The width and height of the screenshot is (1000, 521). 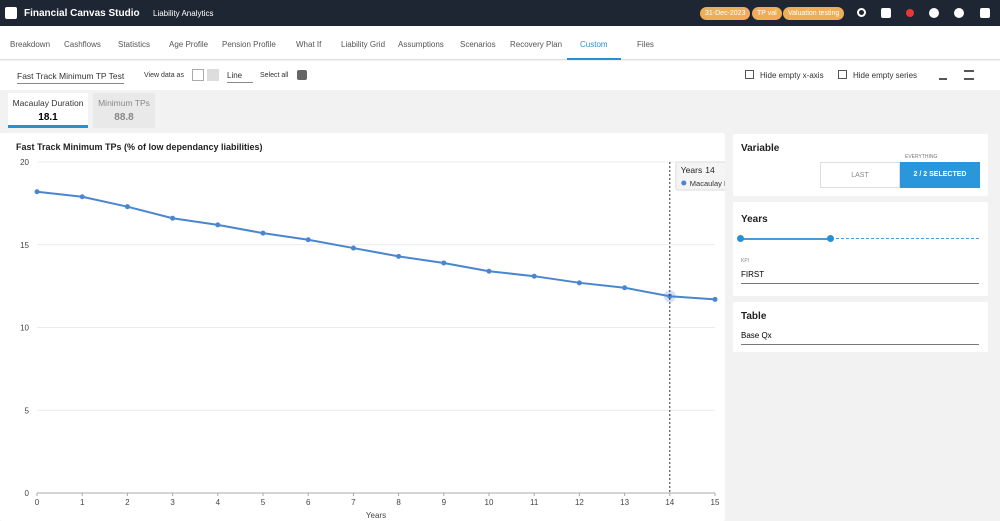 I want to click on tooltip-series: Macaulay Duration, so click(x=707, y=183).